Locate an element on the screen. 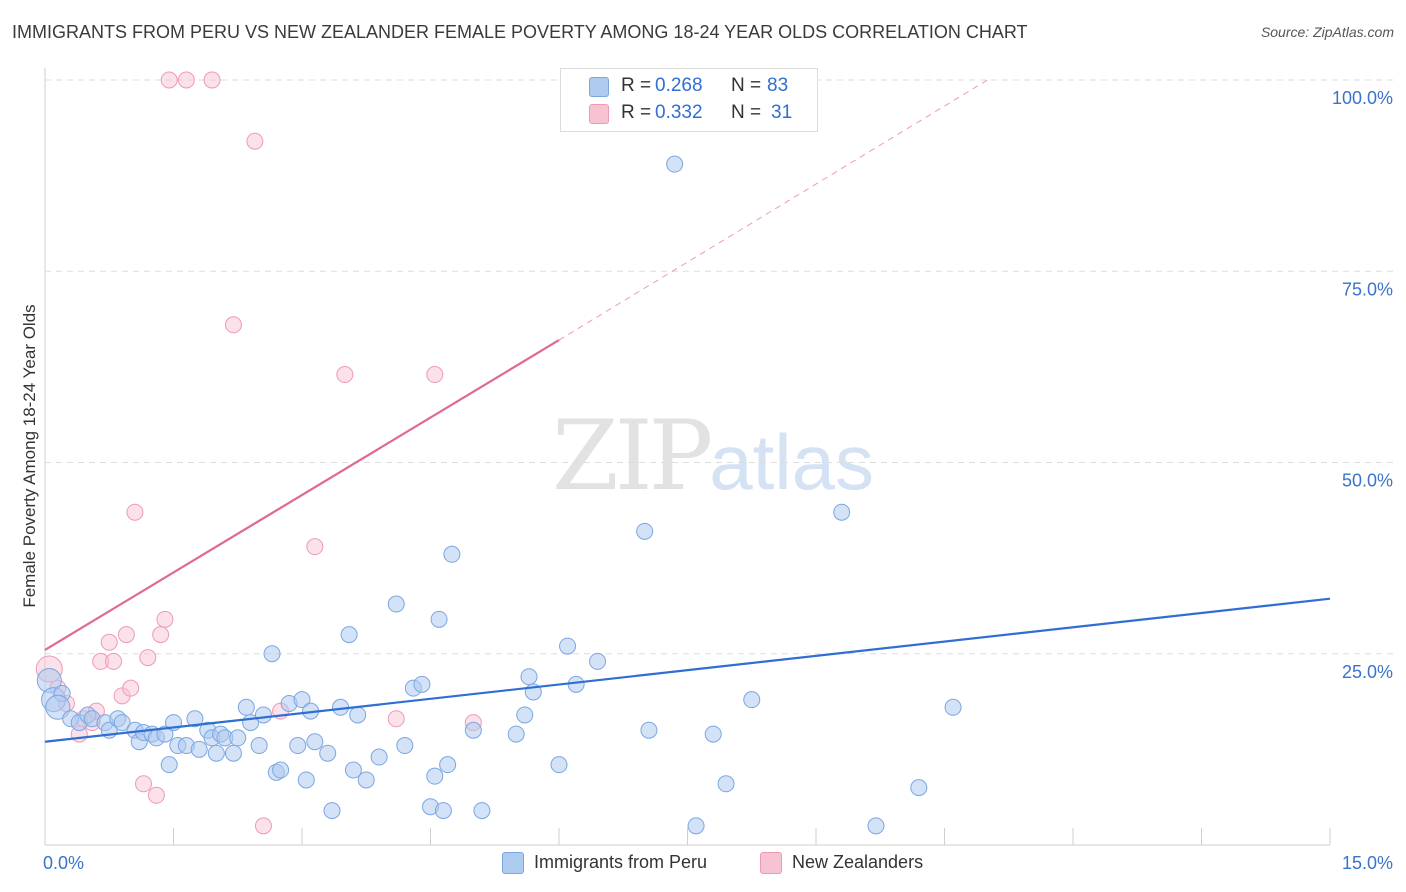 The width and height of the screenshot is (1406, 892). legend-n-value: 83 is located at coordinates (778, 85).